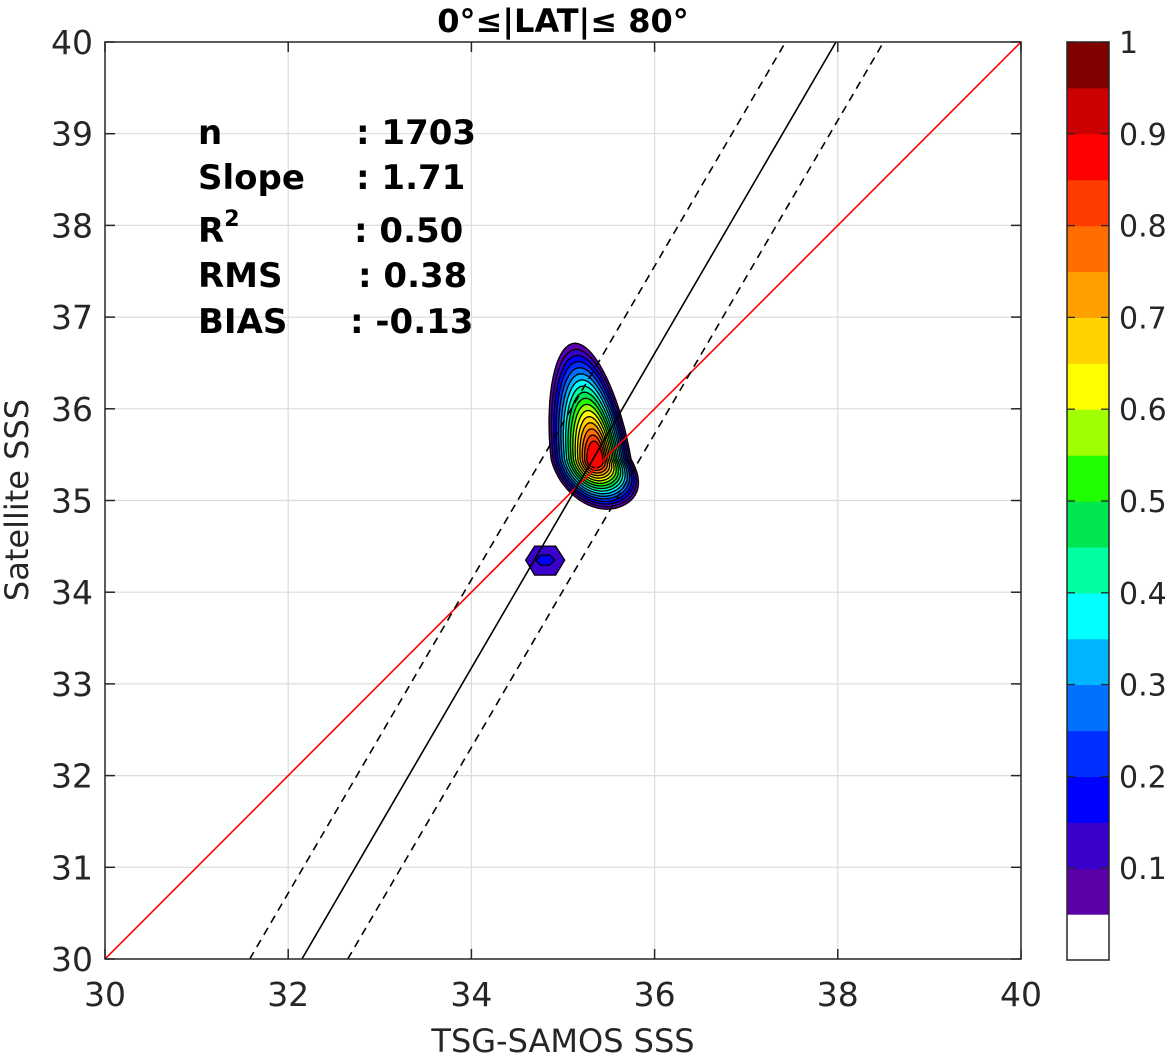  I want to click on colorbar-tick-label: 0.5, so click(1143, 502).